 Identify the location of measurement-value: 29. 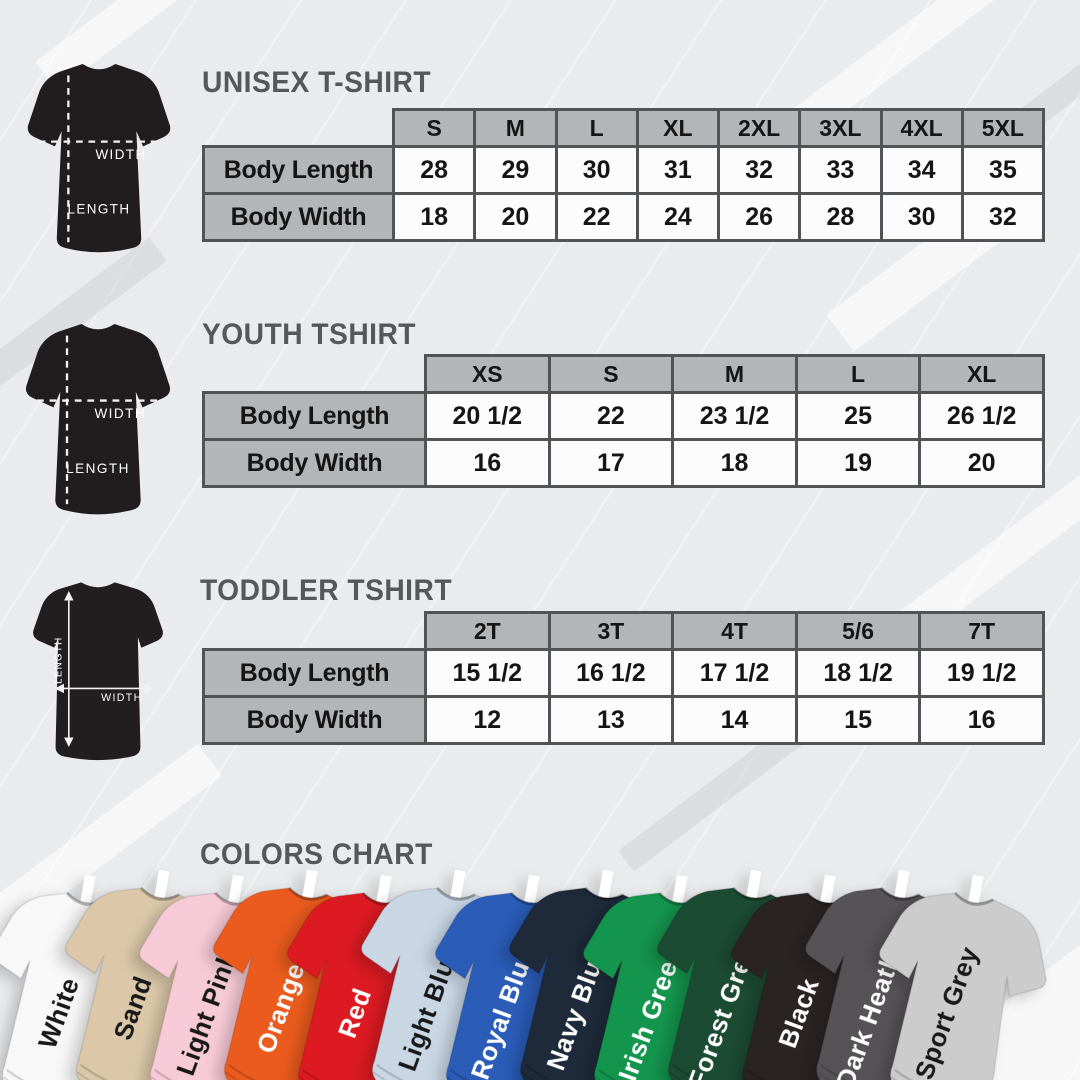
(514, 170).